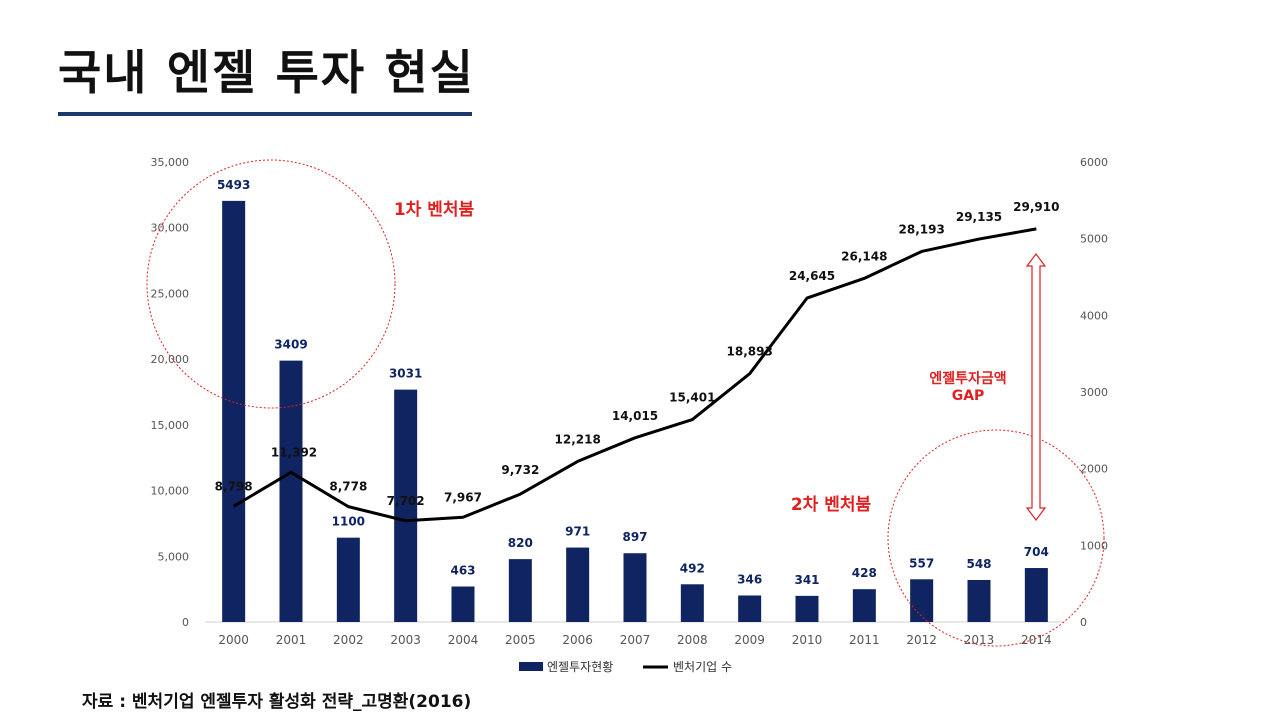 This screenshot has height=720, width=1280. I want to click on line-data-label: 7,702, so click(406, 501).